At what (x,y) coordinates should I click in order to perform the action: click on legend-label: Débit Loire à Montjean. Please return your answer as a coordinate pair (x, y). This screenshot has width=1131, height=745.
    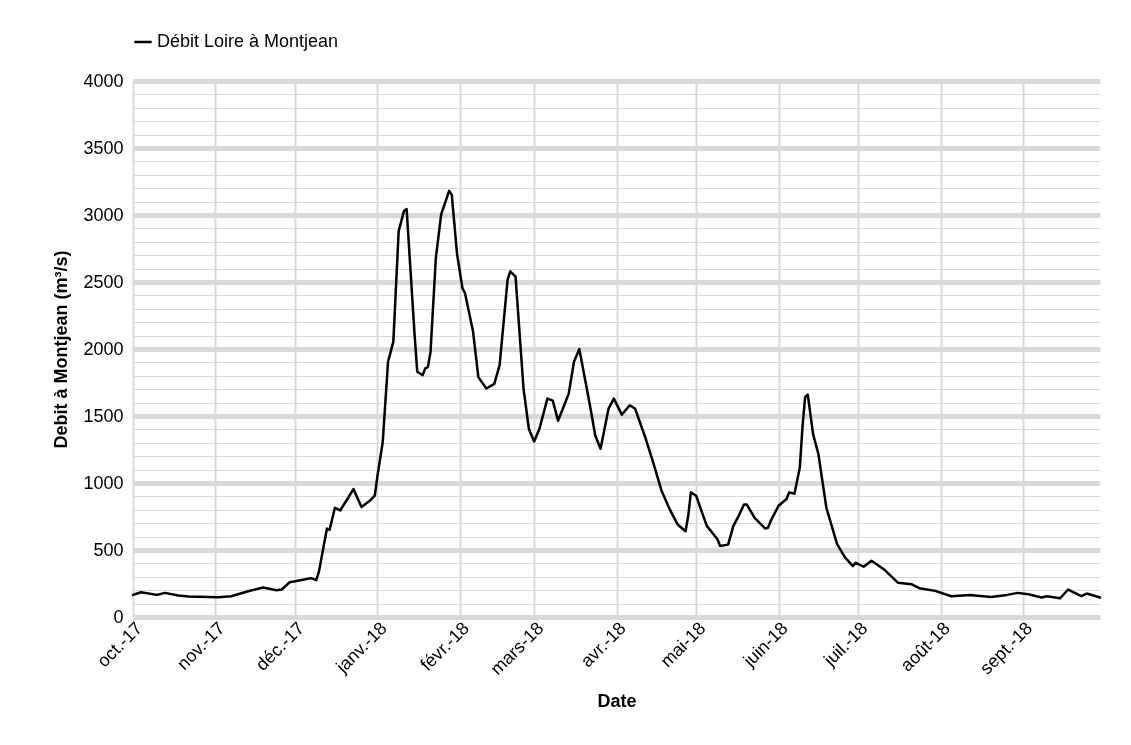
    Looking at the image, I should click on (248, 41).